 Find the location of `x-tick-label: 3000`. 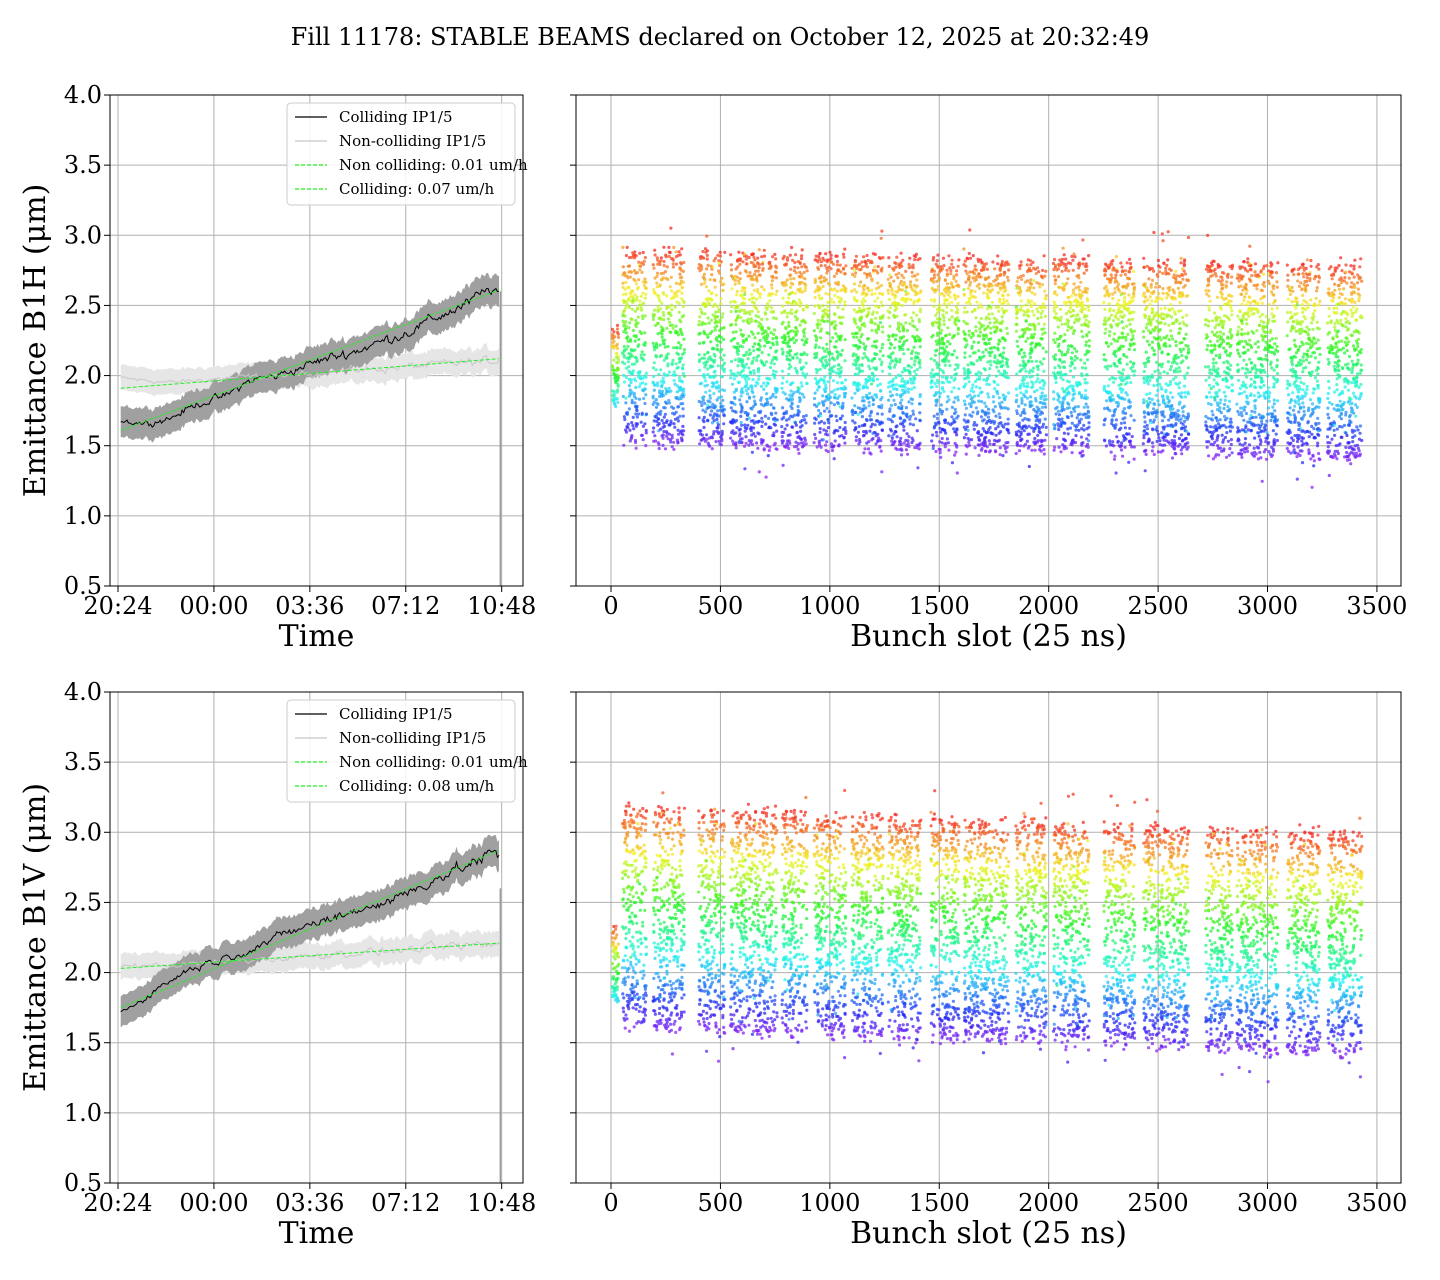

x-tick-label: 3000 is located at coordinates (1267, 606).